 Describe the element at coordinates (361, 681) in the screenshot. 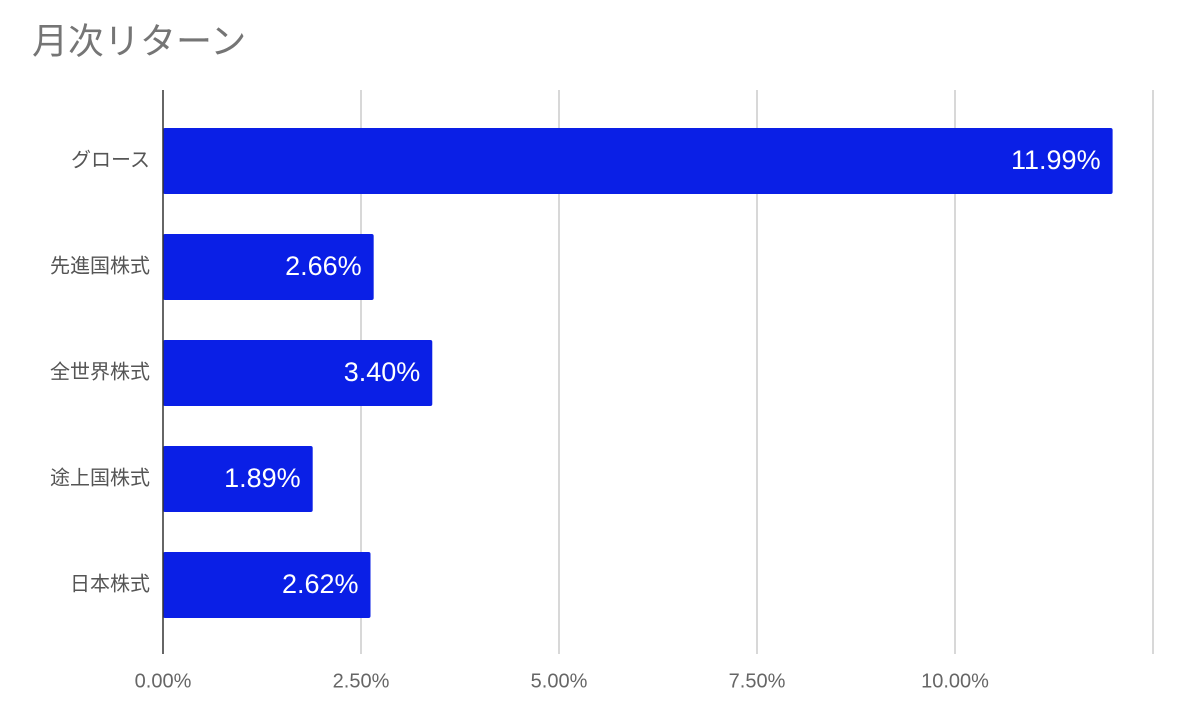

I see `x-tick-label: 2.50%` at that location.